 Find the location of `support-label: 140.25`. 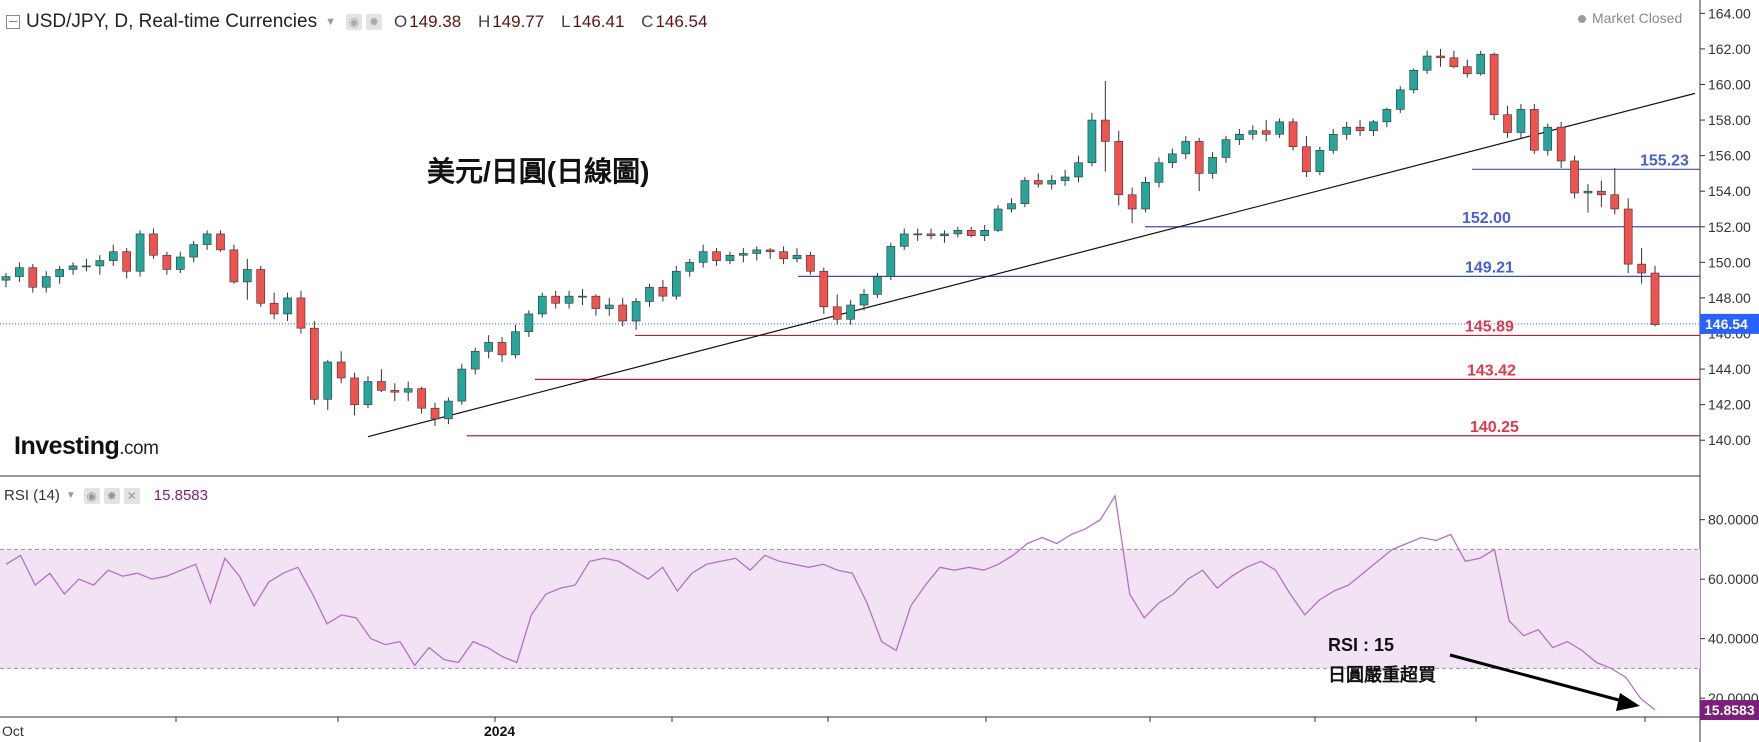

support-label: 140.25 is located at coordinates (1494, 427).